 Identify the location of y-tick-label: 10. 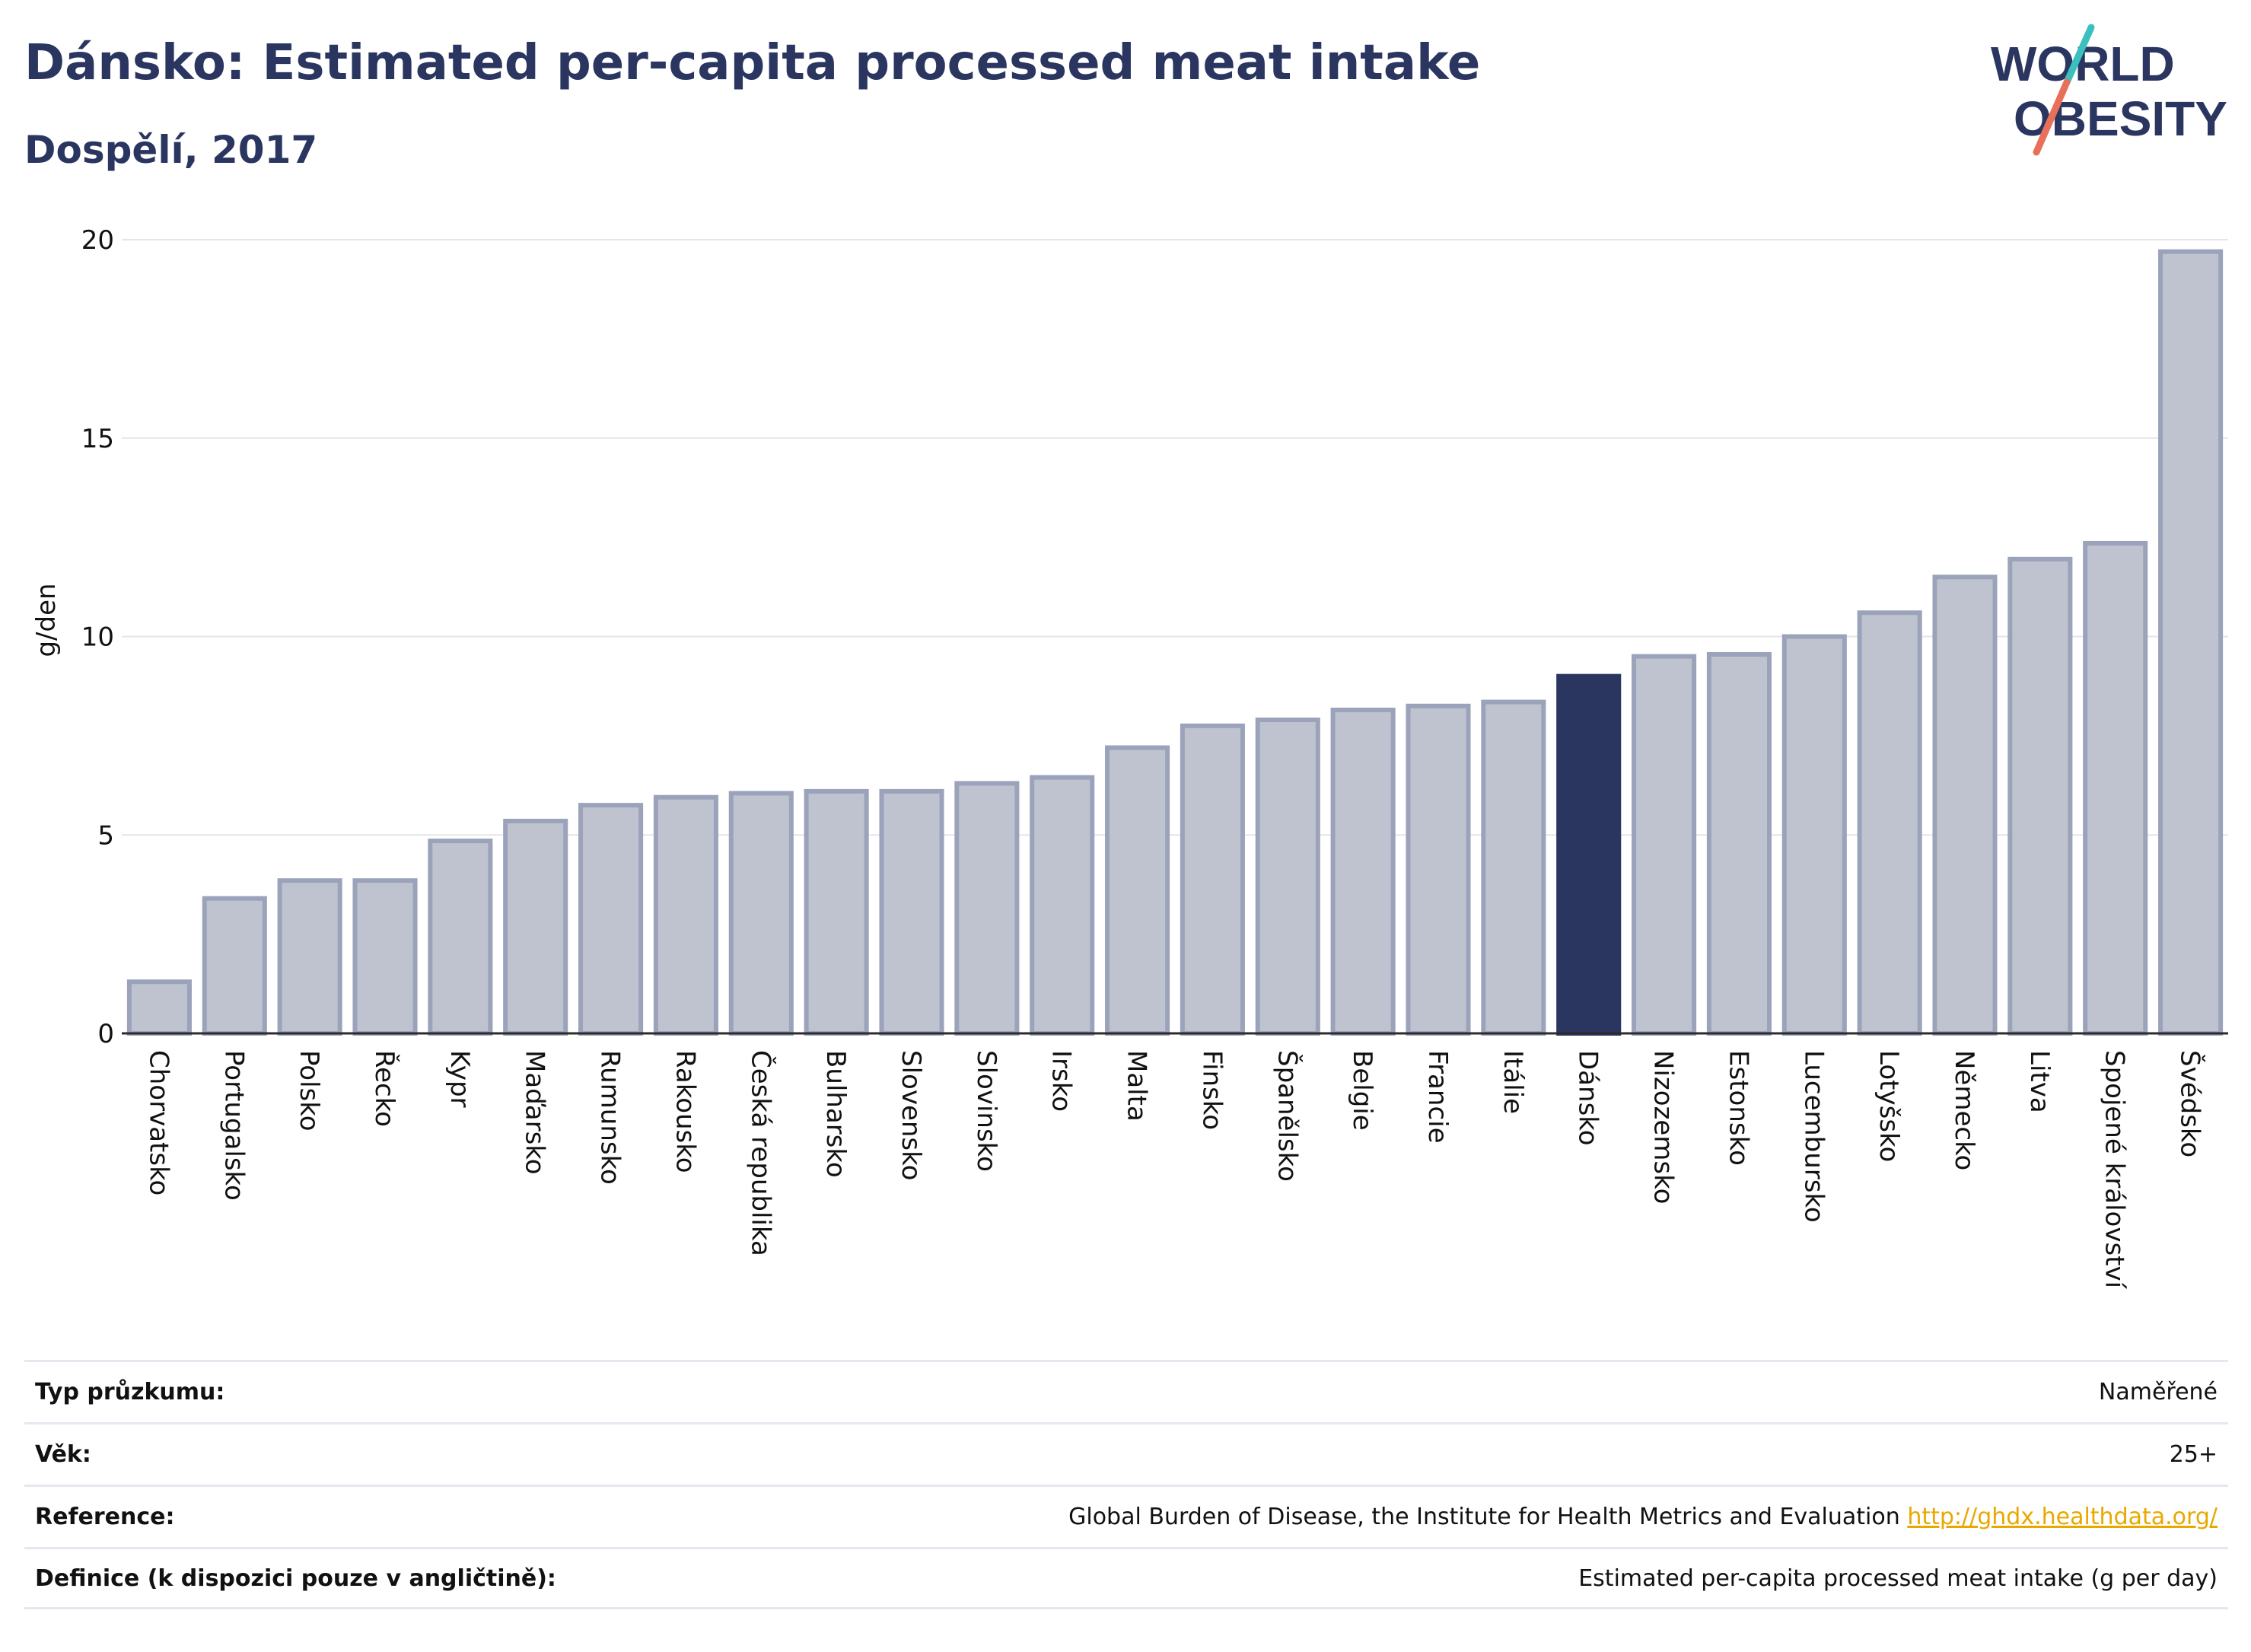
(97, 637).